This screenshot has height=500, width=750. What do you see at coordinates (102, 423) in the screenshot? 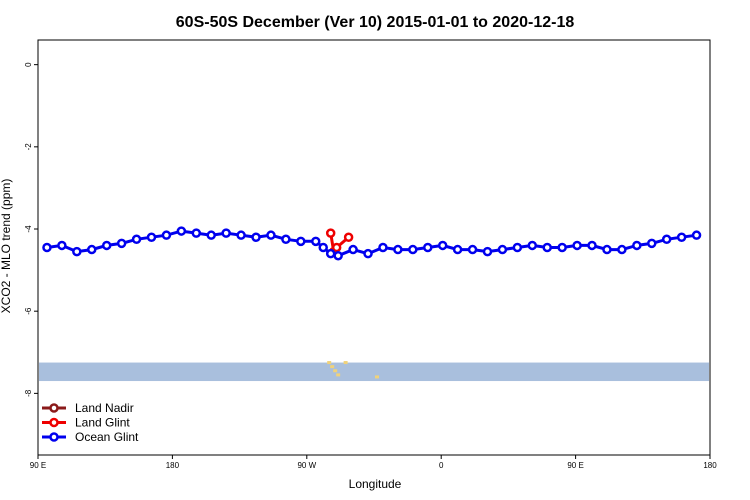
I see `legend-land-glint-label: Land Glint` at bounding box center [102, 423].